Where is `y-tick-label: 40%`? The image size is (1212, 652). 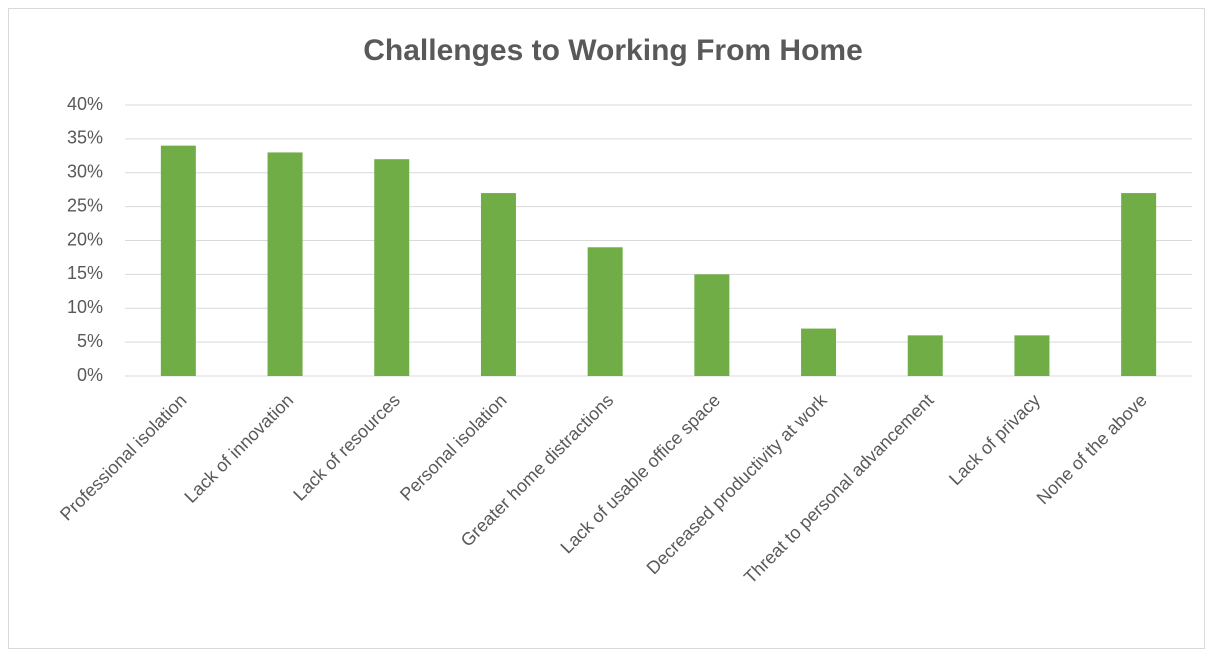
y-tick-label: 40% is located at coordinates (85, 104).